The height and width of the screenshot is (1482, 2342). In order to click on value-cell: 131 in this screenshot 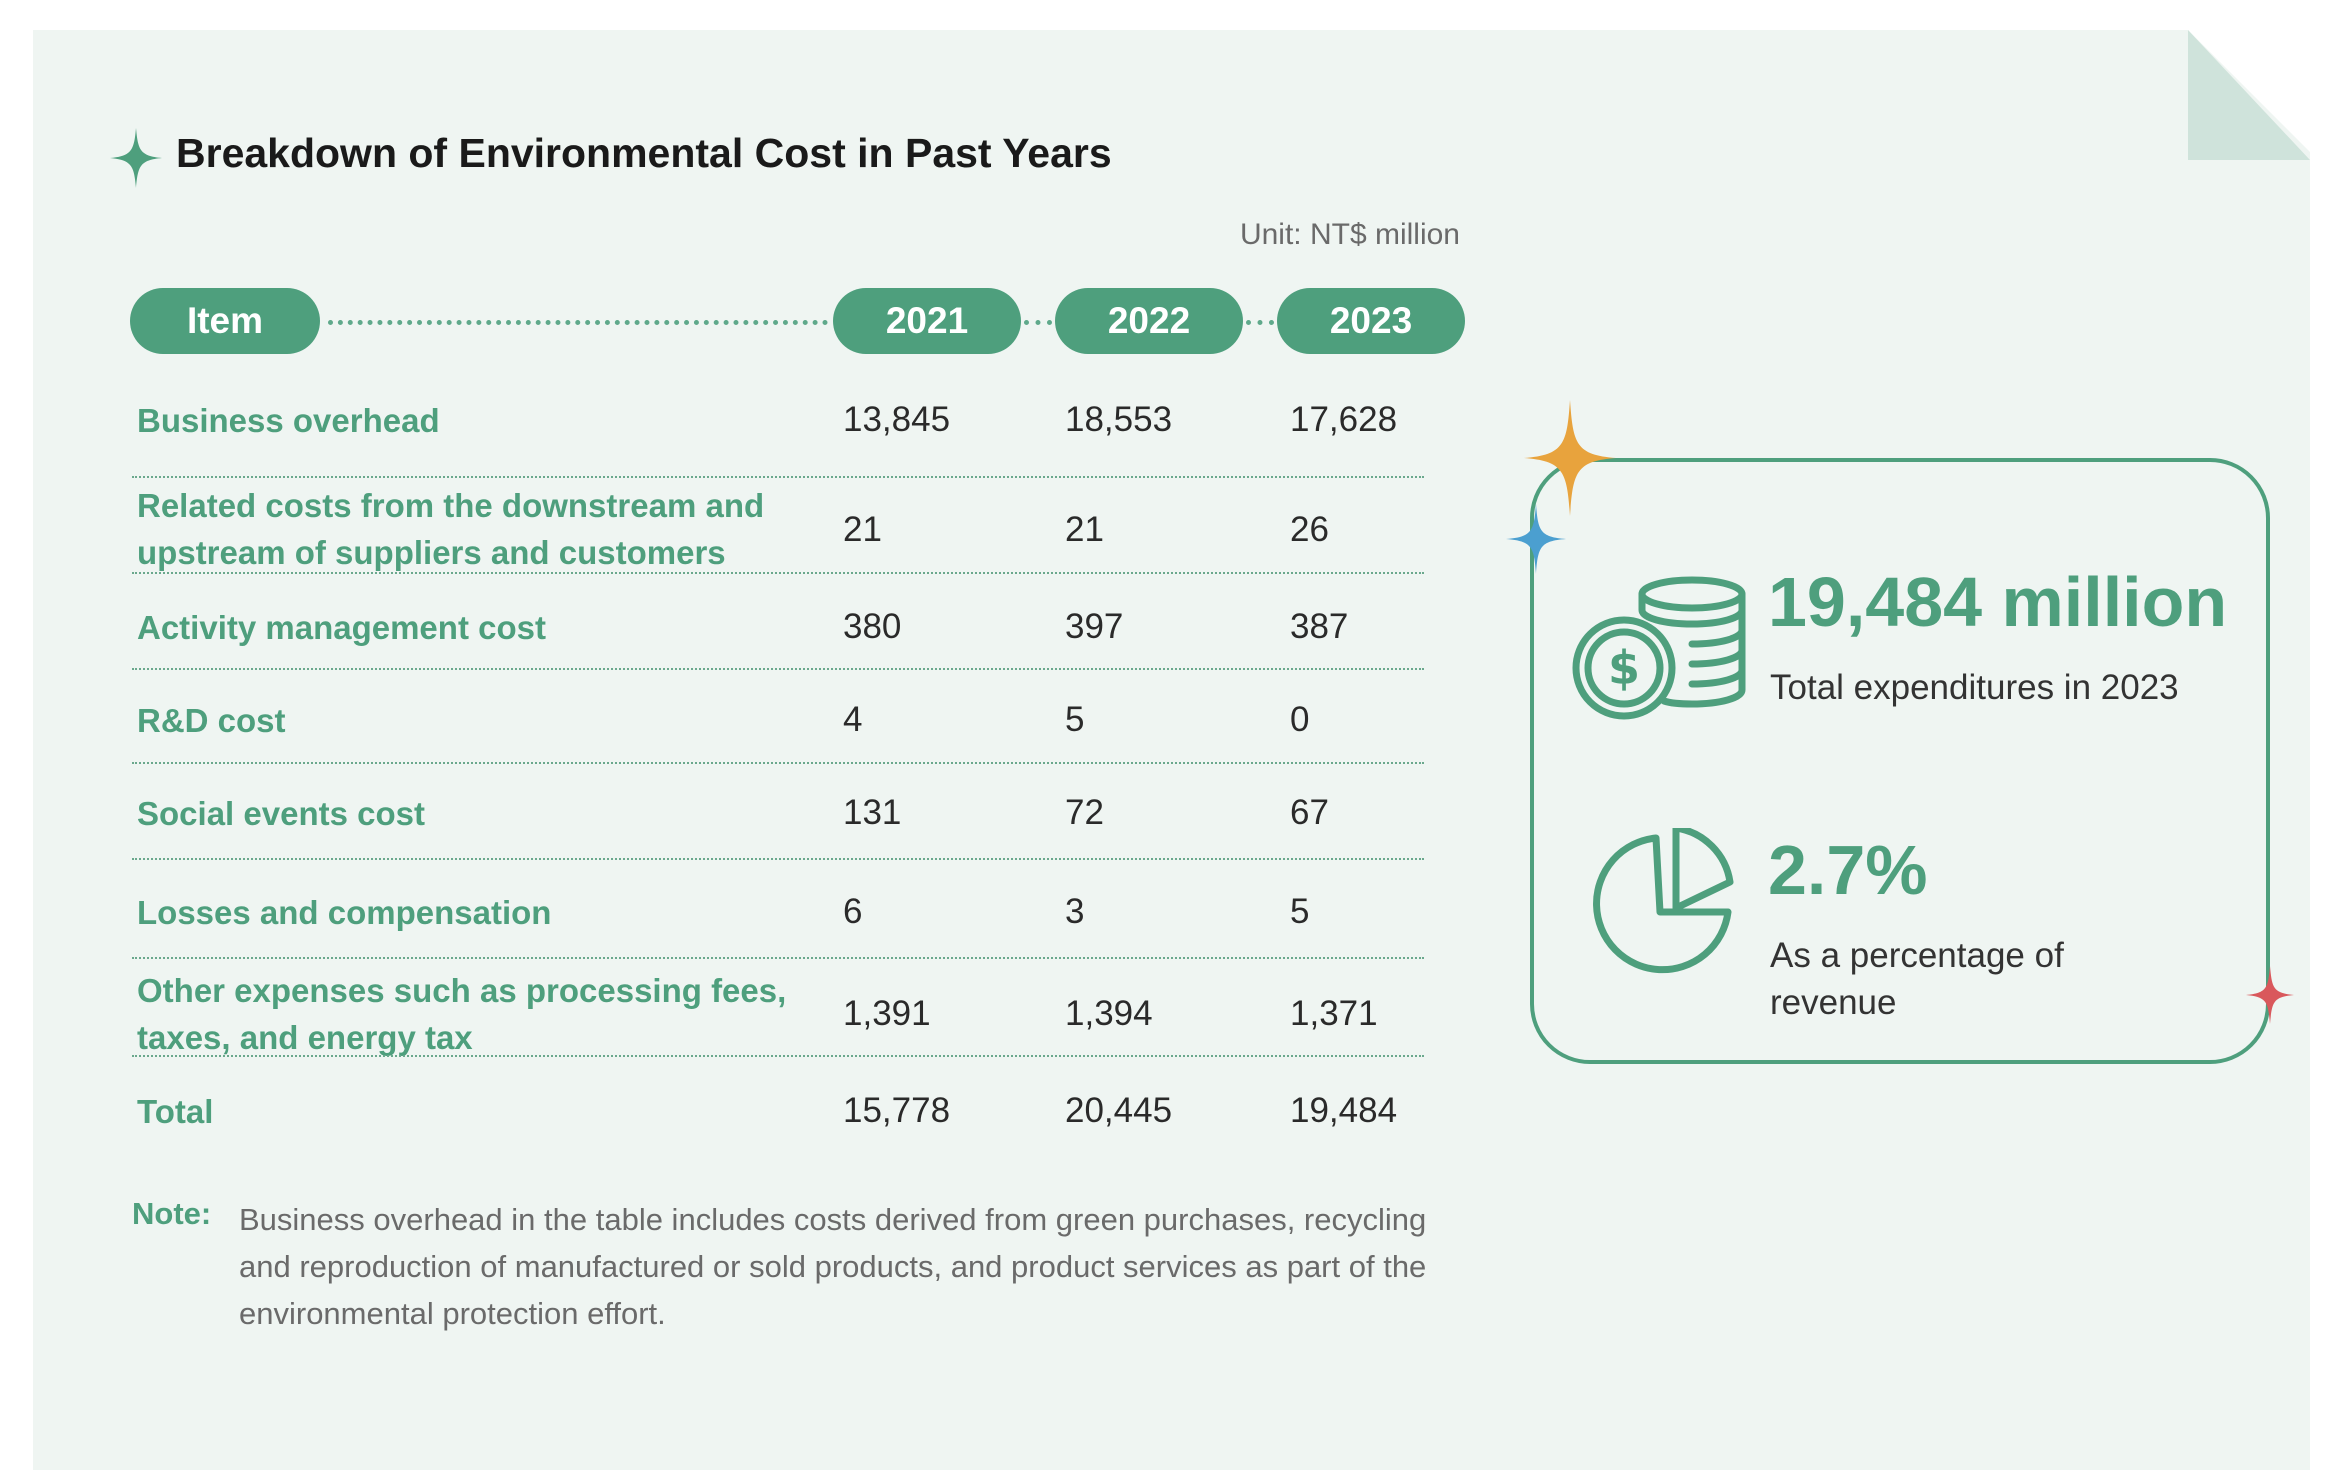, I will do `click(872, 812)`.